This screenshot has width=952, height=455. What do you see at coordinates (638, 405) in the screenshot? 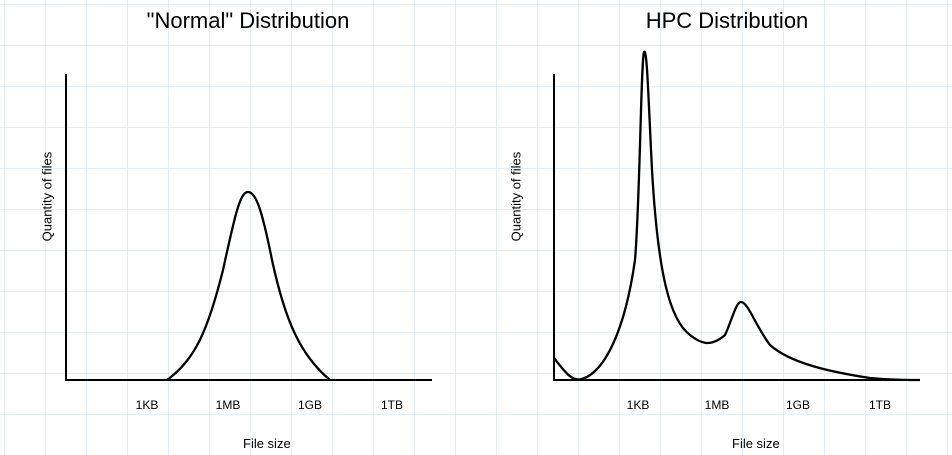
I see `hpc-tick-1kb: 1KB` at bounding box center [638, 405].